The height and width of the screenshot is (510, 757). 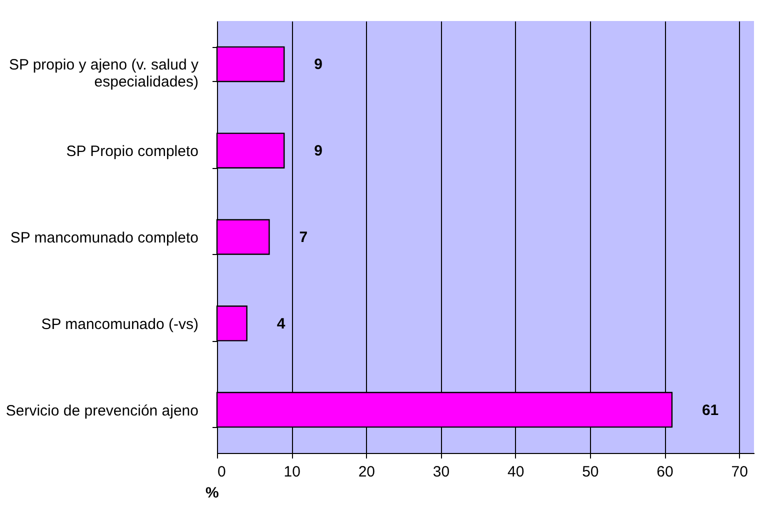 What do you see at coordinates (515, 472) in the screenshot?
I see `x-tick-label: 40` at bounding box center [515, 472].